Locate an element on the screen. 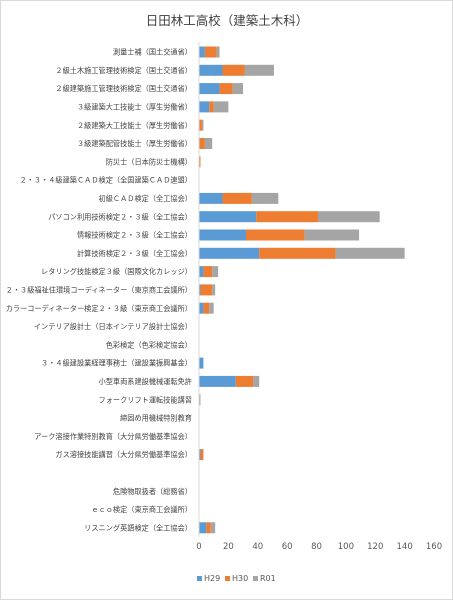  category-label: 情報技術検定２・３級（全工協会） is located at coordinates (134, 235).